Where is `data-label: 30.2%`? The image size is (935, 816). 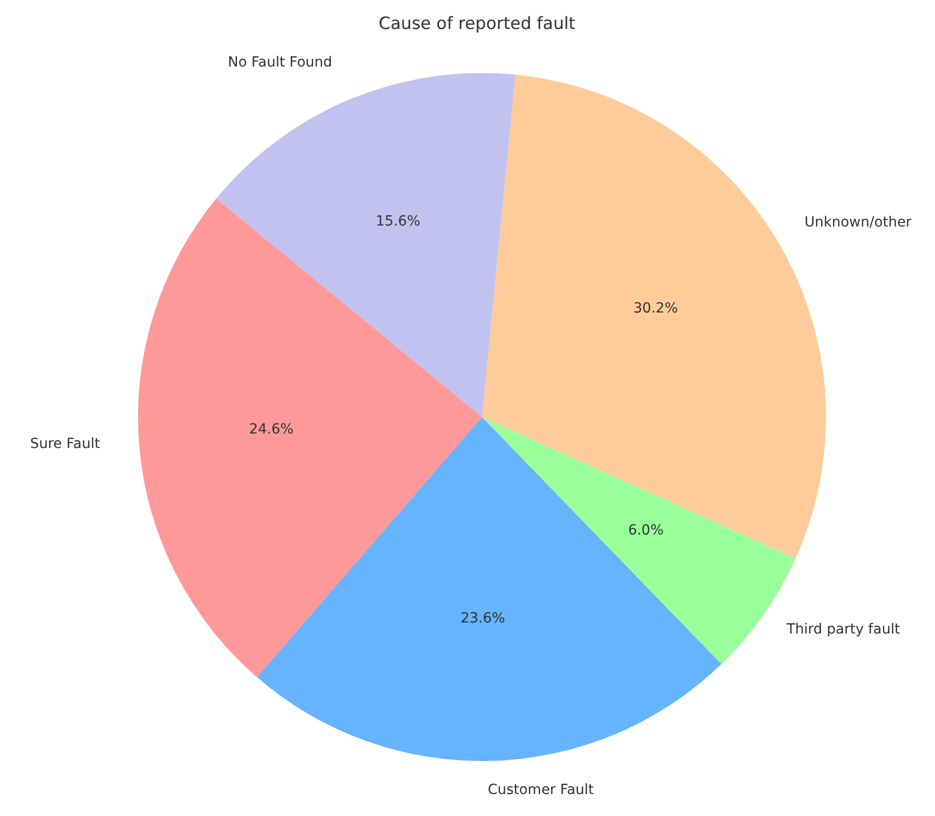
data-label: 30.2% is located at coordinates (655, 308).